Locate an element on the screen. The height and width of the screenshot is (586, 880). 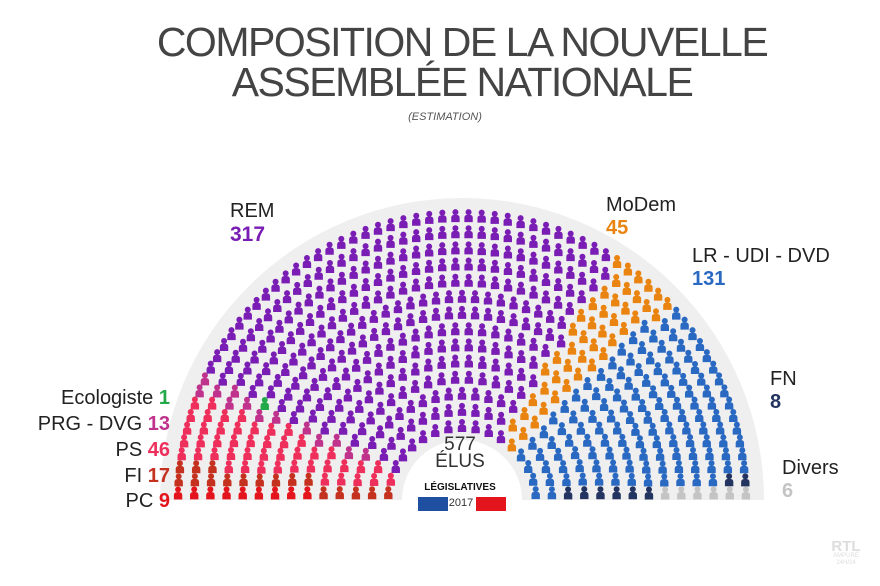
total-number: 577 is located at coordinates (460, 444).